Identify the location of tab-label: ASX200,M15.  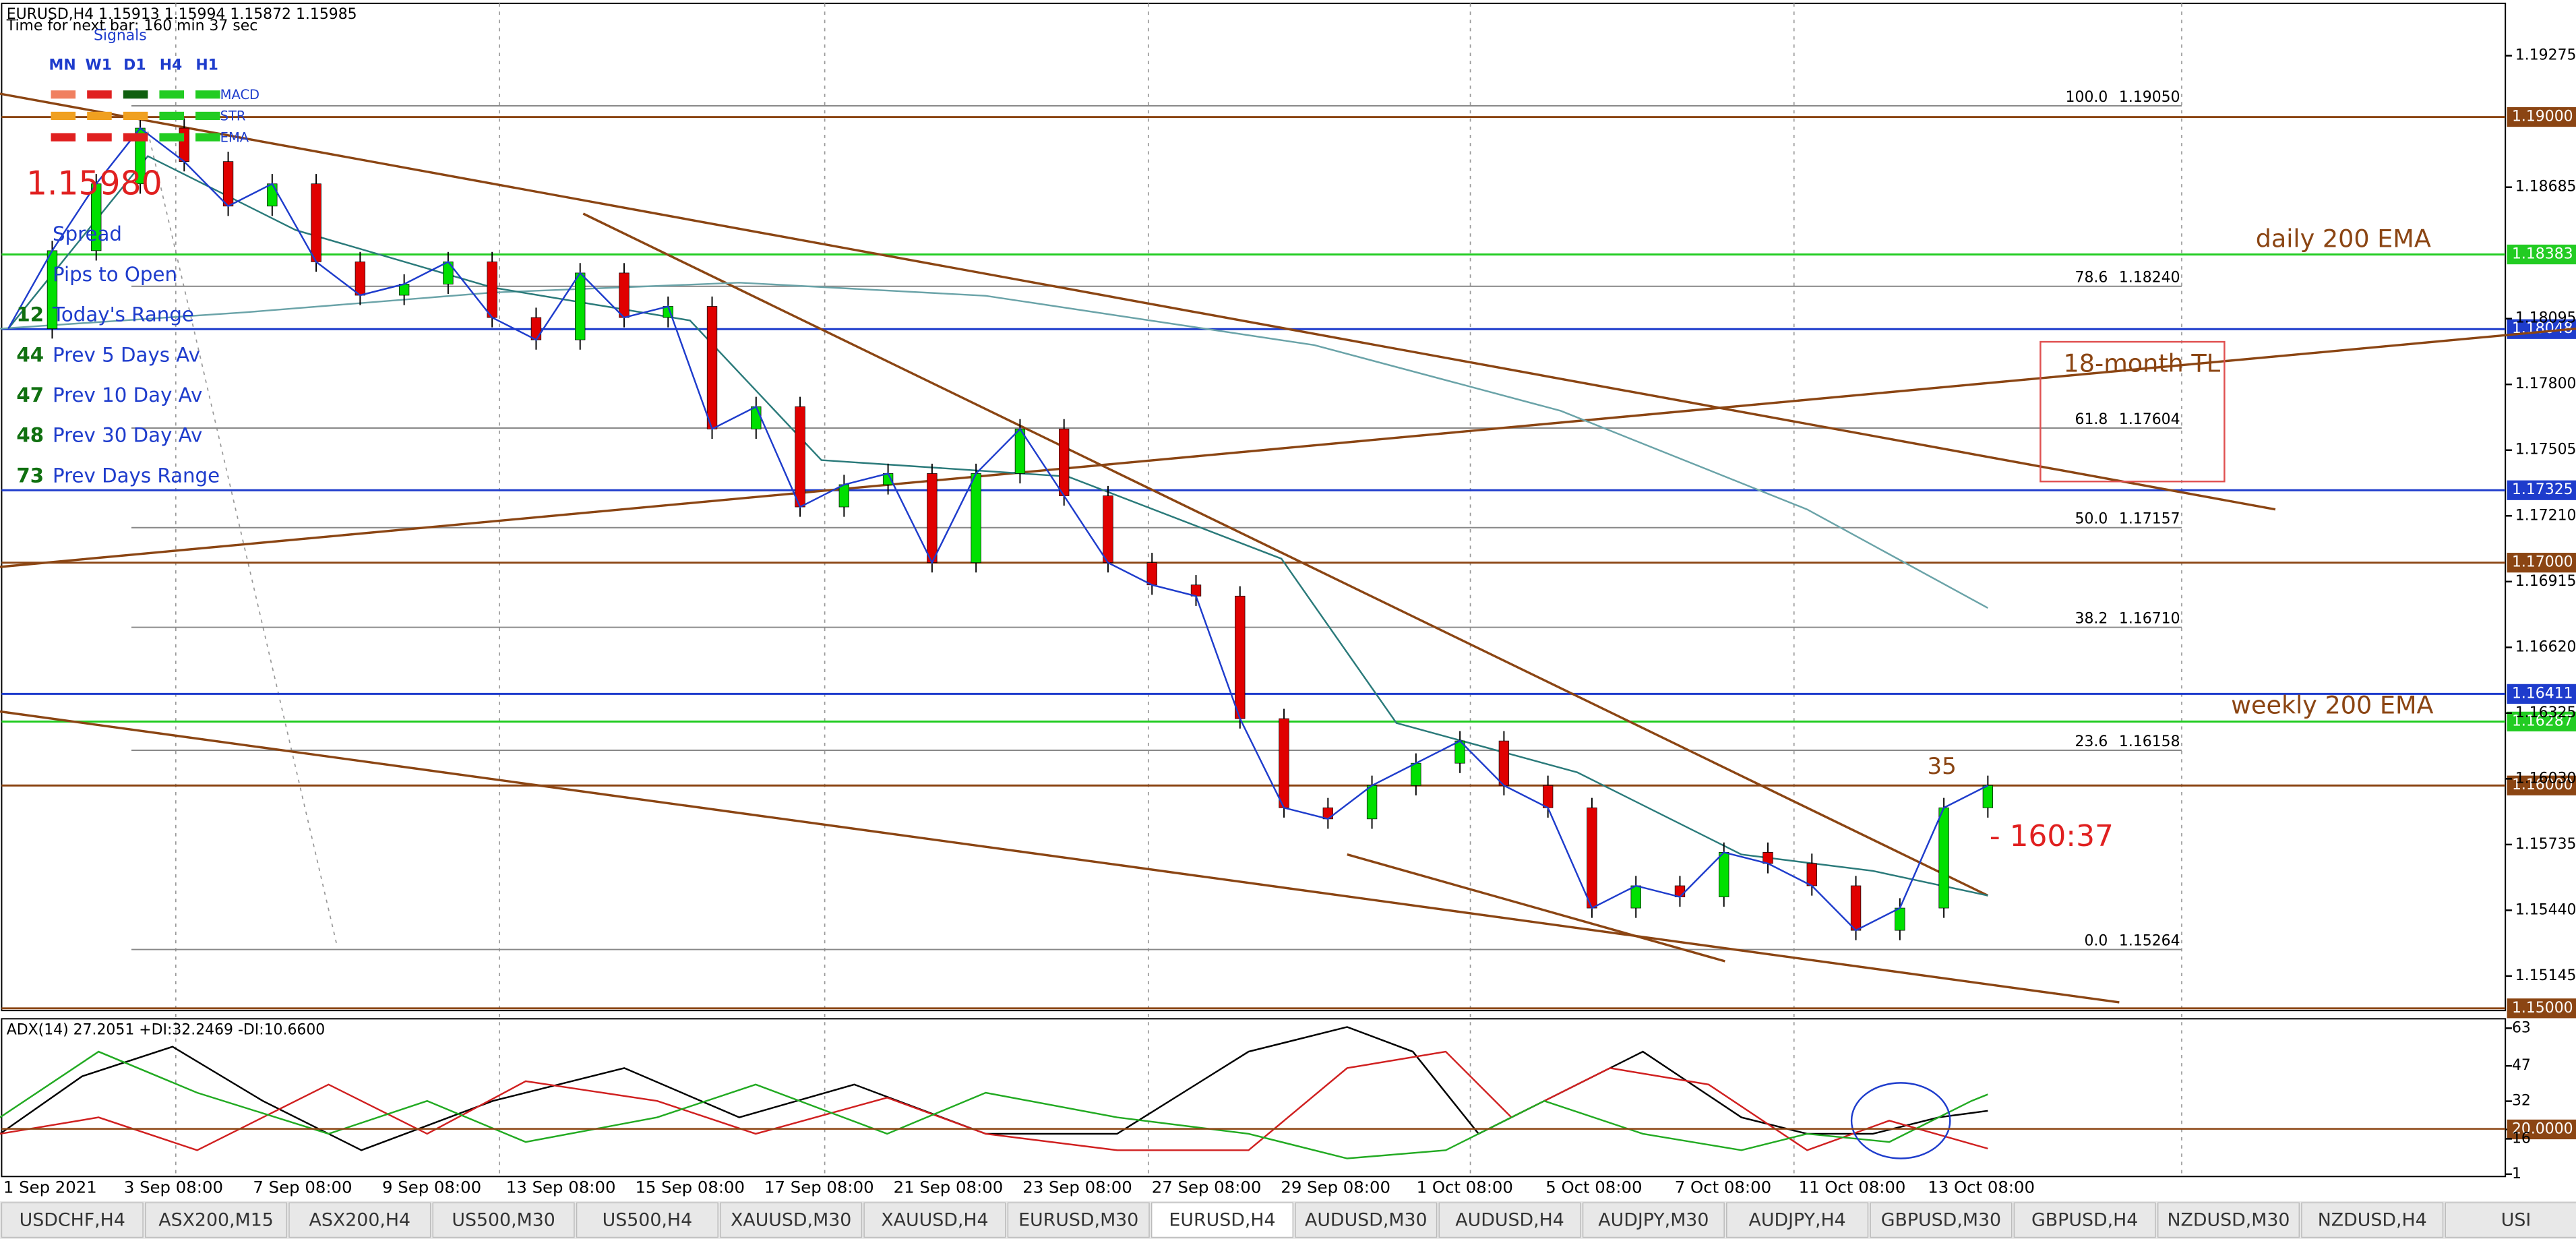
(216, 1220).